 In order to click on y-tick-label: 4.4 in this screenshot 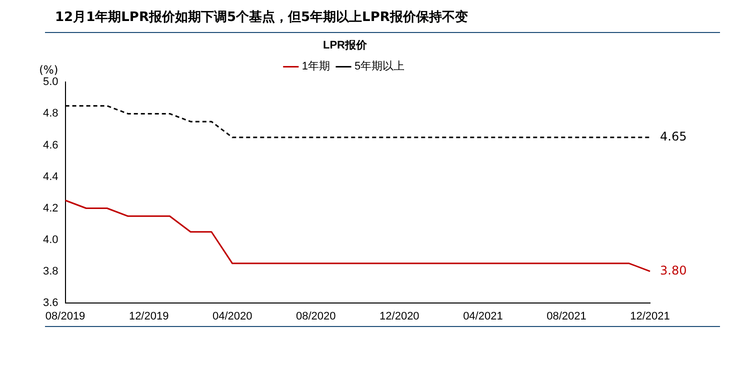, I will do `click(50, 176)`.